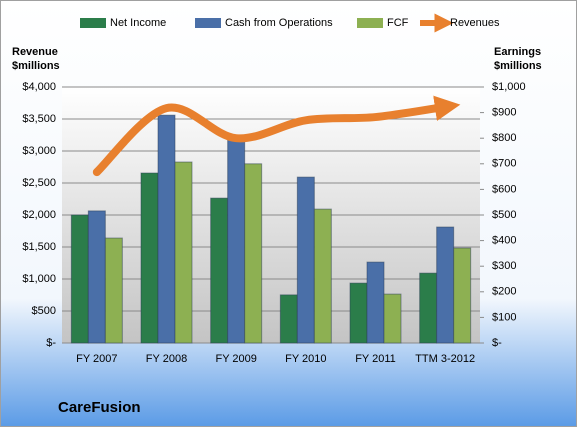  Describe the element at coordinates (504, 241) in the screenshot. I see `y2-tick-label: $400` at that location.